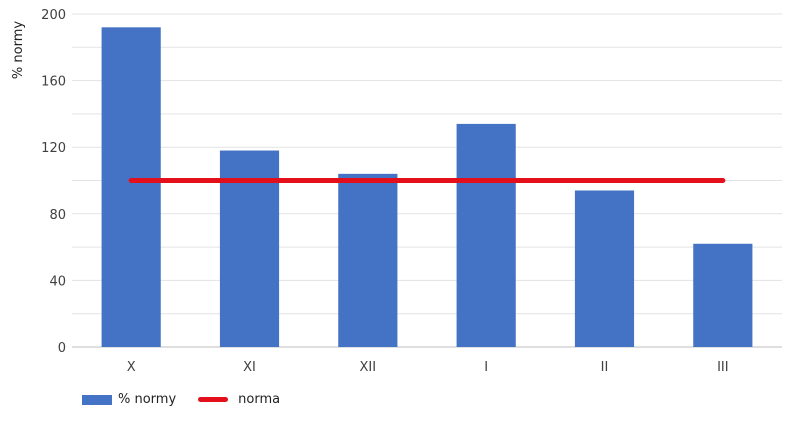 The width and height of the screenshot is (787, 422). Describe the element at coordinates (97, 399) in the screenshot. I see `legend-swatch-bars` at that location.